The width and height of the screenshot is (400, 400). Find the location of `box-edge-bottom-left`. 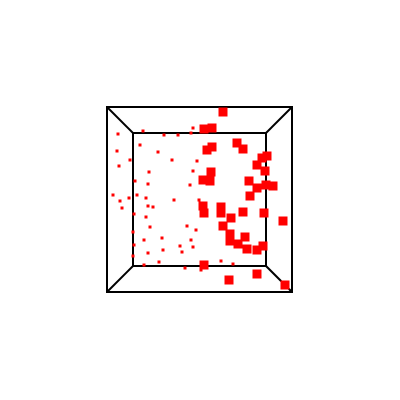

box-edge-bottom-left is located at coordinates (120, 279).